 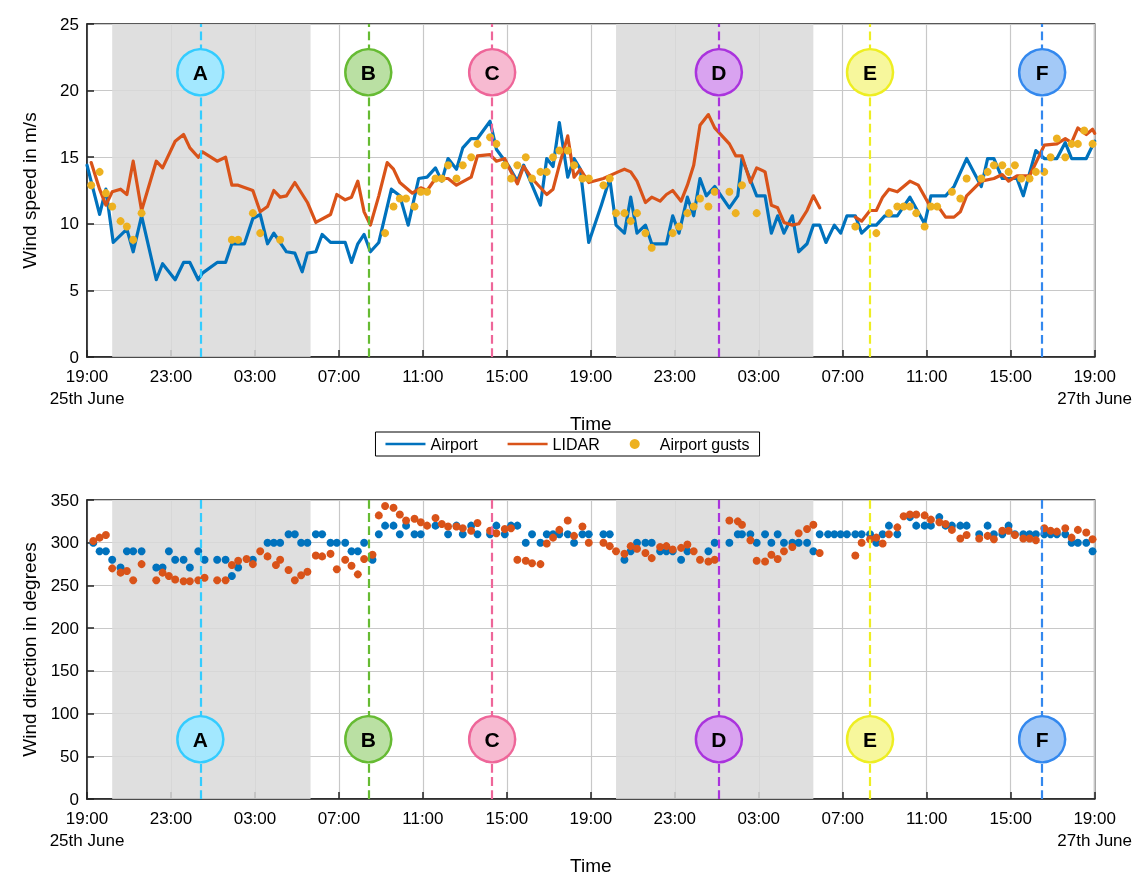 What do you see at coordinates (64, 500) in the screenshot?
I see `y-tick-label: 350` at bounding box center [64, 500].